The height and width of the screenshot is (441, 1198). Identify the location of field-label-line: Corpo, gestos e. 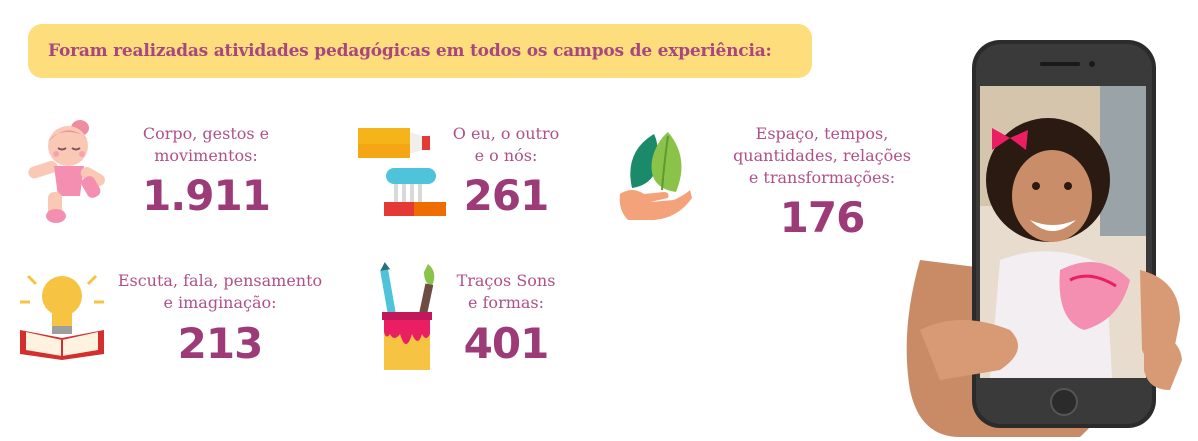
(206, 133).